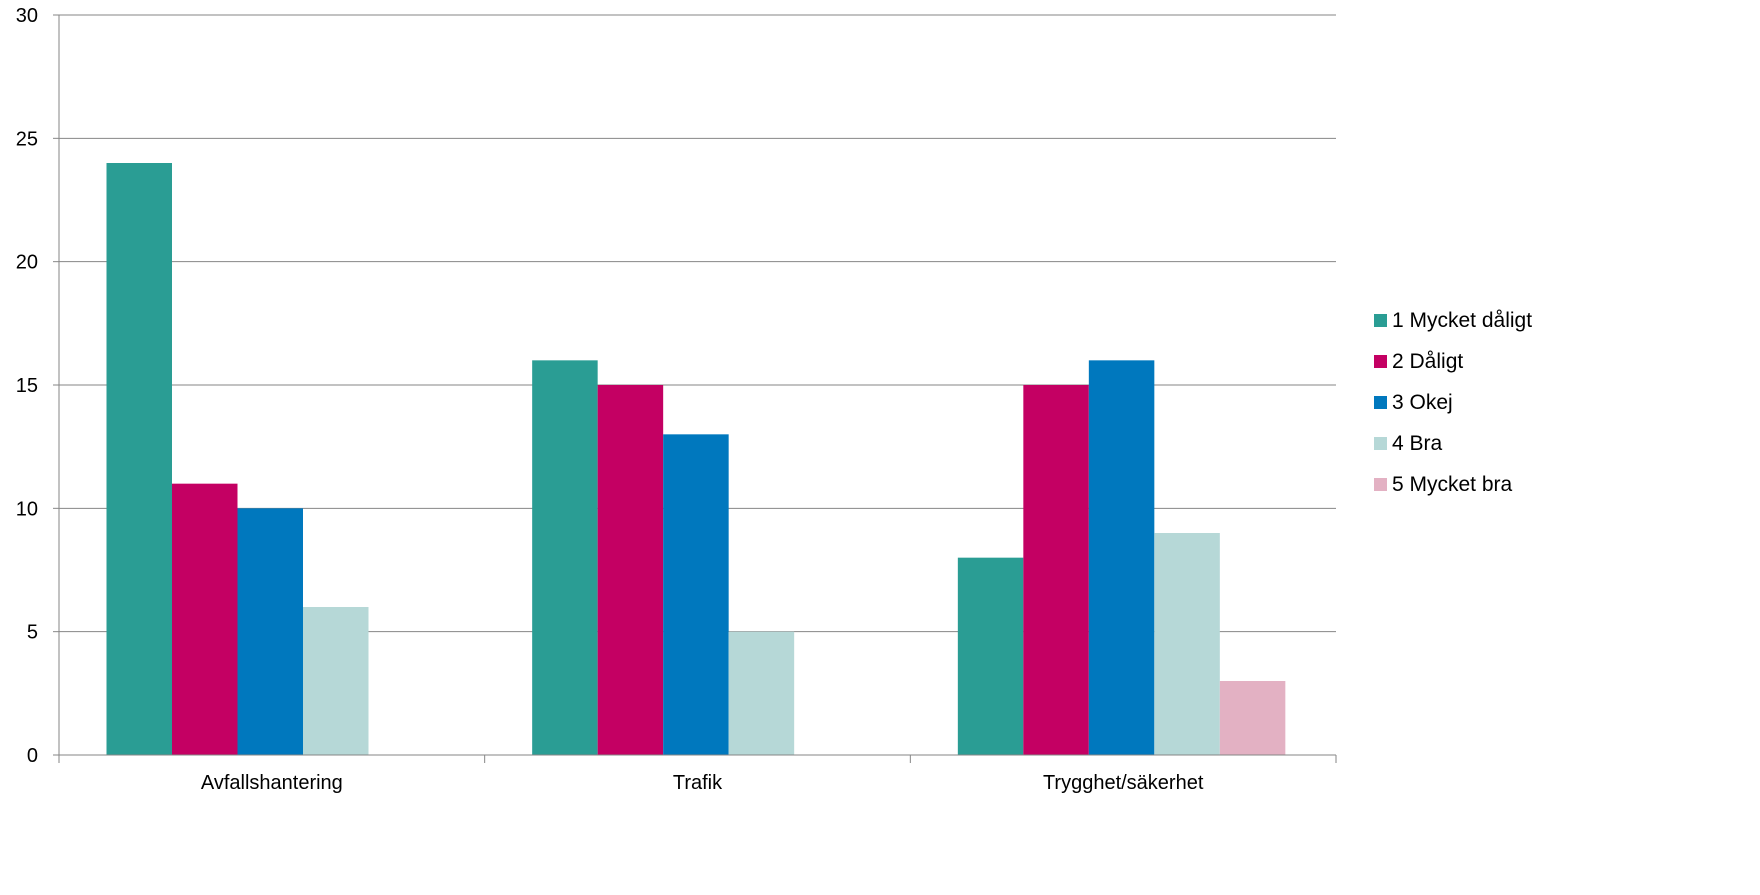  I want to click on y-tick-label: 15, so click(27, 386).